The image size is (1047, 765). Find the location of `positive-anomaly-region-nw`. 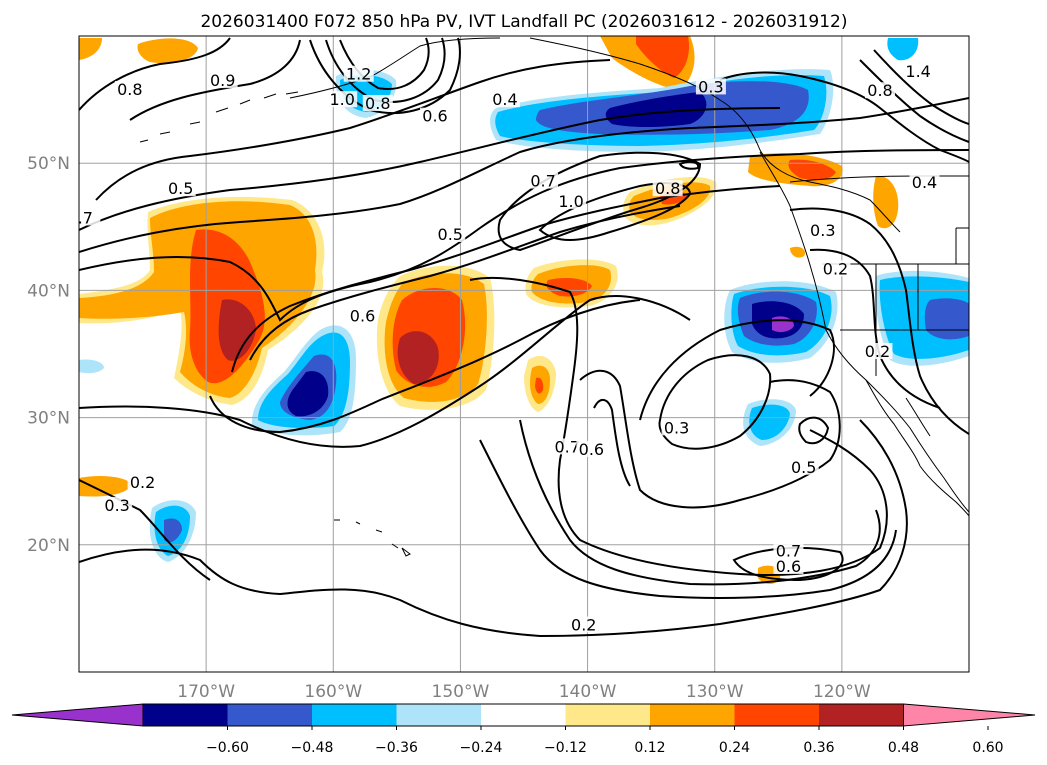

positive-anomaly-region-nw is located at coordinates (167, 51).